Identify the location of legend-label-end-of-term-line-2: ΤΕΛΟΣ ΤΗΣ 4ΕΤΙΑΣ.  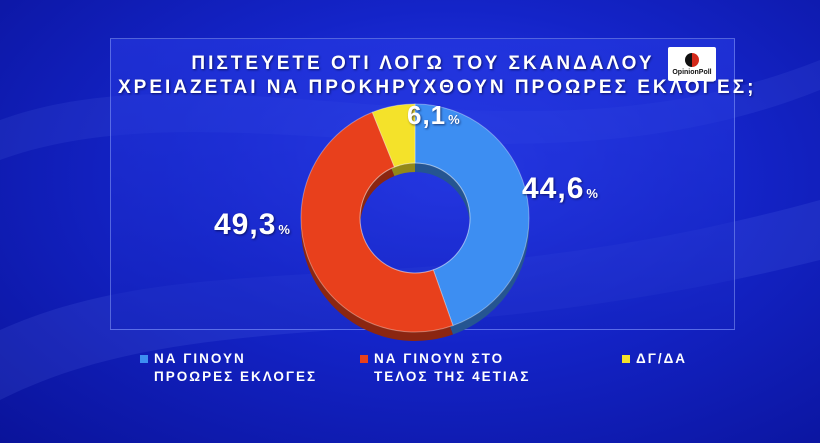
(452, 376).